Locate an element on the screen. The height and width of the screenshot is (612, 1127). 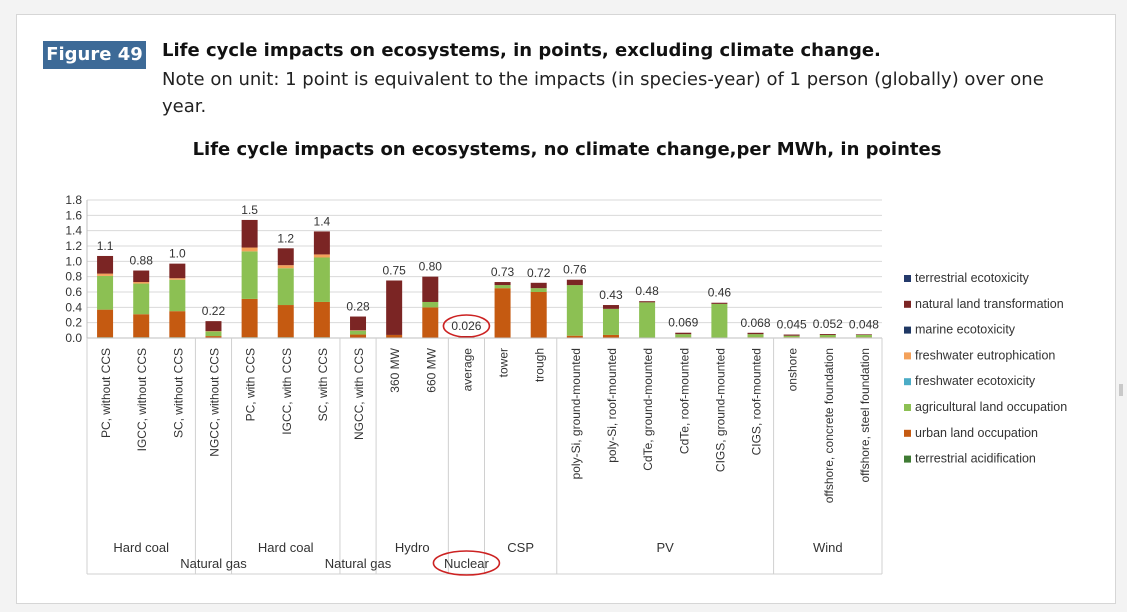
bar-total-label: 0.026 is located at coordinates (466, 326).